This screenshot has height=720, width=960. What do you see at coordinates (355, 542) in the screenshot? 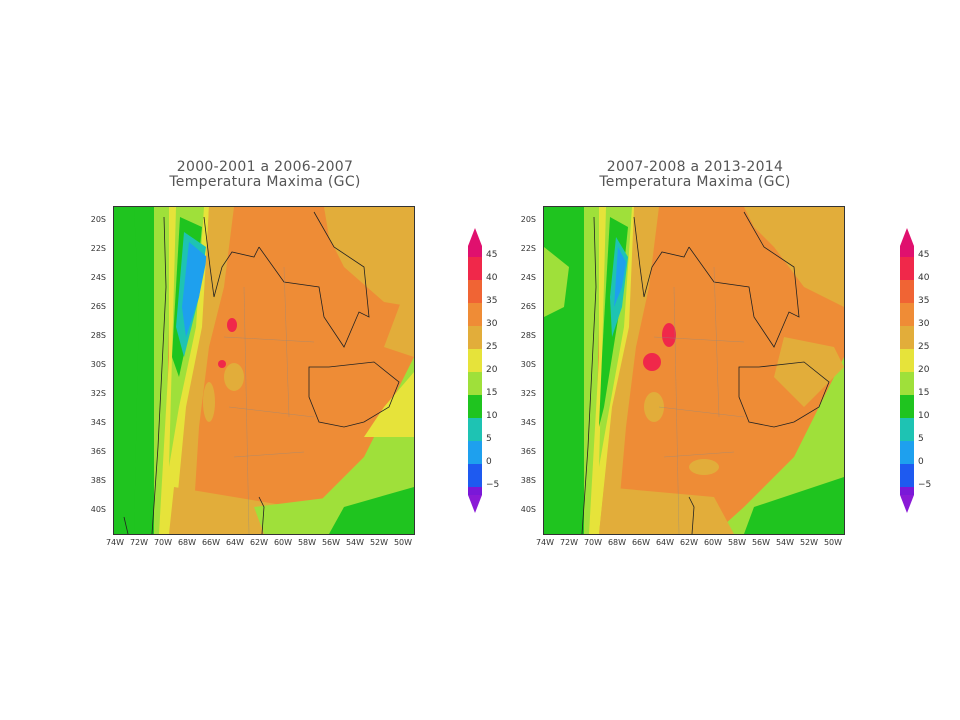
I see `lon-label: 54W` at bounding box center [355, 542].